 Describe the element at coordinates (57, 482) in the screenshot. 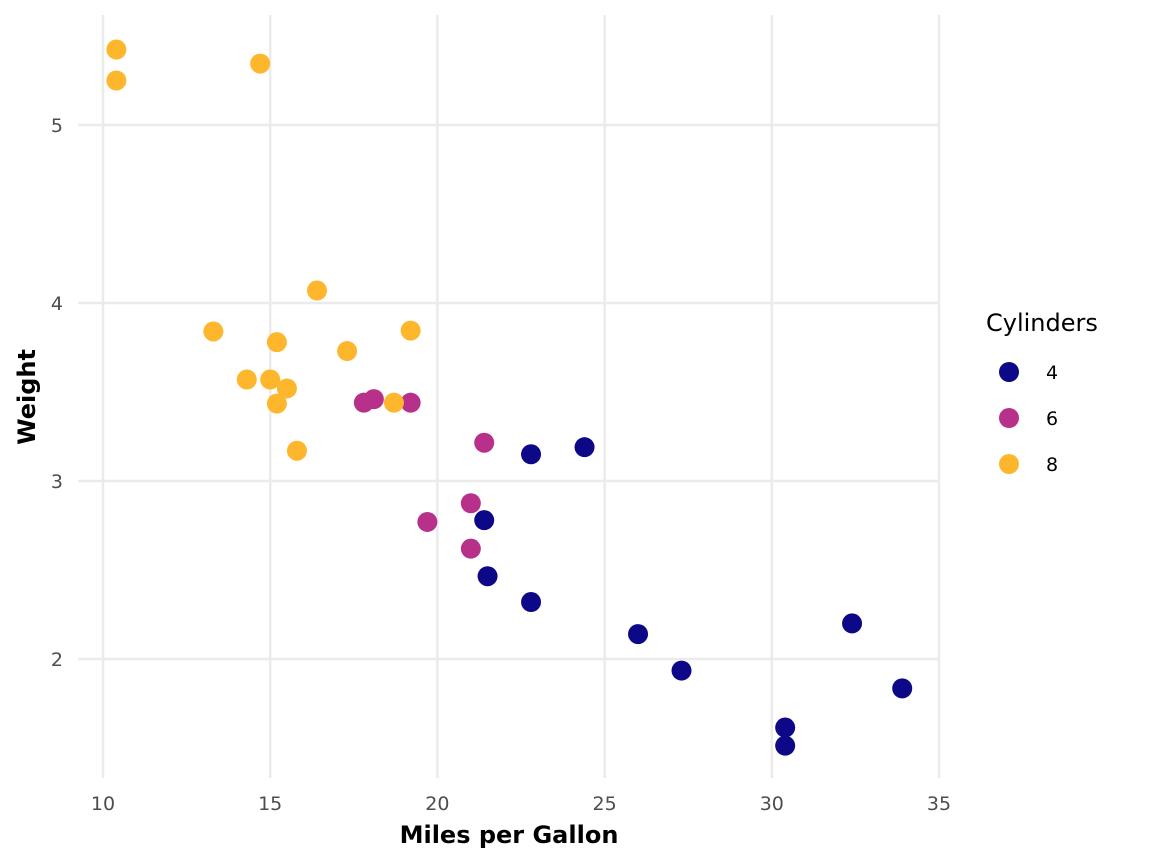

I see `y-tick-label: 3` at that location.